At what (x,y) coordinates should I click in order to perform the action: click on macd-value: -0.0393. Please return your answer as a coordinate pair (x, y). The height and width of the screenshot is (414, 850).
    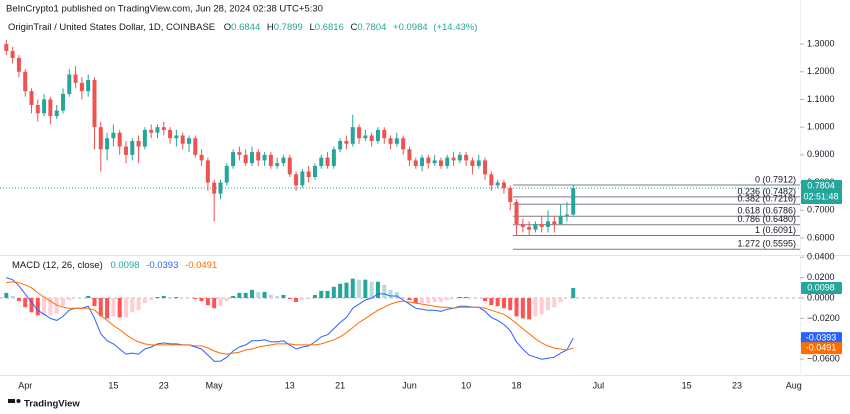
    Looking at the image, I should click on (162, 265).